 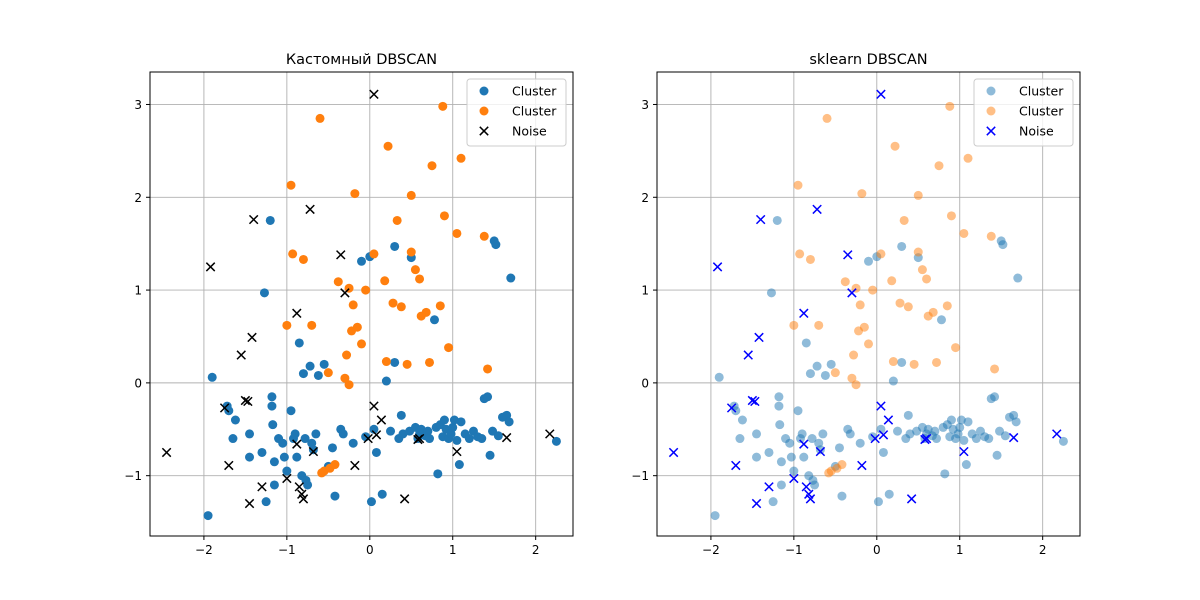 What do you see at coordinates (868, 60) in the screenshot?
I see `right-chart-title: sklearn DBSCAN` at bounding box center [868, 60].